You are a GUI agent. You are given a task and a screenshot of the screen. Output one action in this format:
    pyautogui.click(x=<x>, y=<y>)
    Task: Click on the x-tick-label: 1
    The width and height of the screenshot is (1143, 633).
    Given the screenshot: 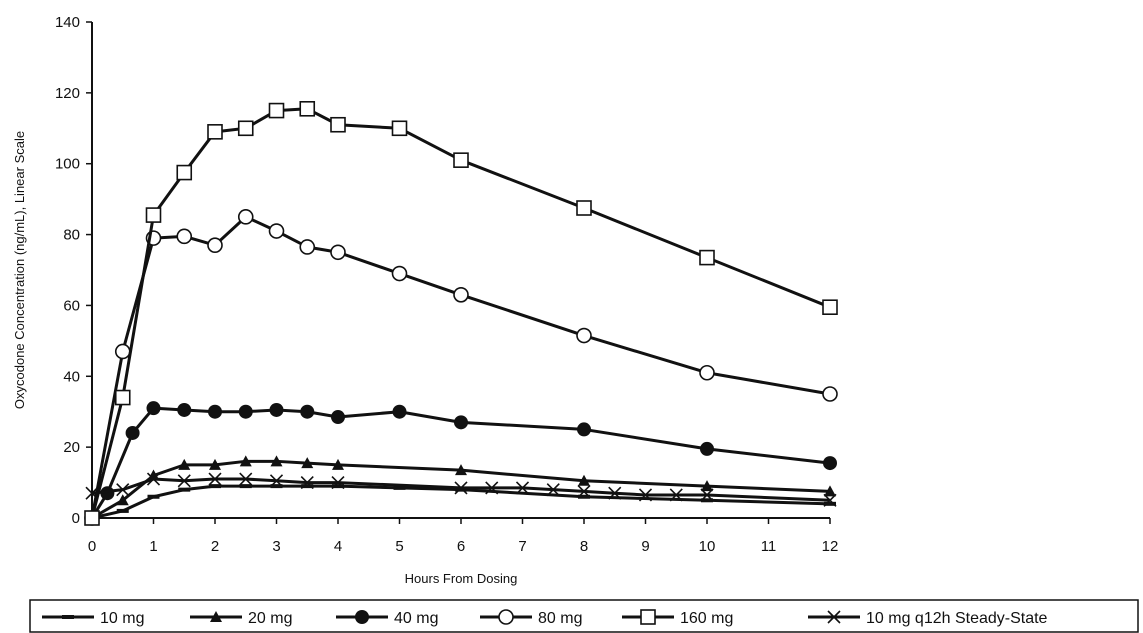 What is the action you would take?
    pyautogui.click(x=153, y=546)
    